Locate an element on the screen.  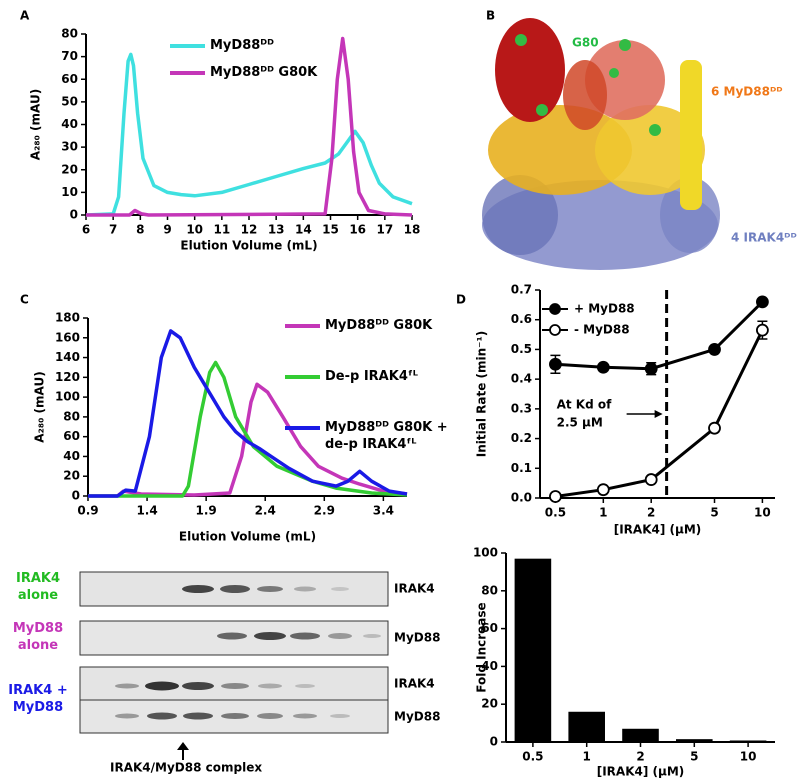
x-tick-label: 1.9 is located at coordinates (206, 511).